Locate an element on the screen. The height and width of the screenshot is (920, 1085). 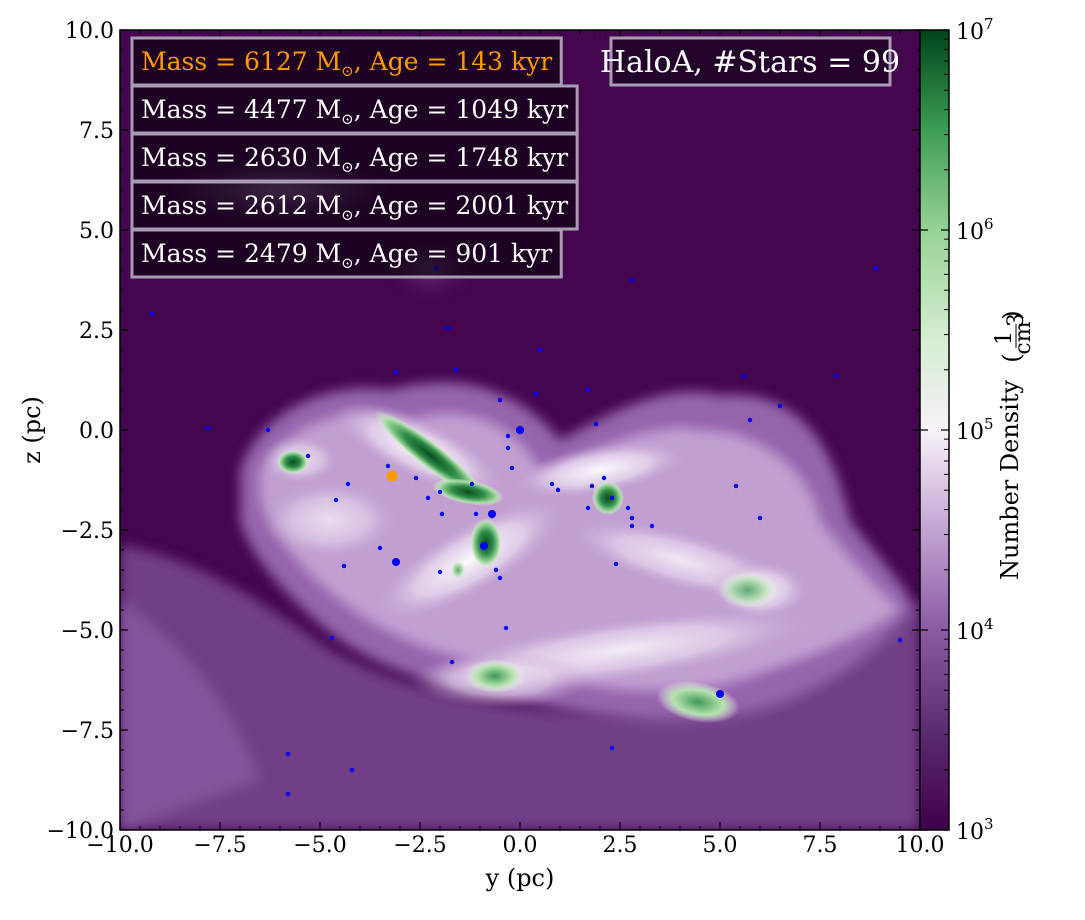
colorbar-label-text: Number Density is located at coordinates (1010, 480).